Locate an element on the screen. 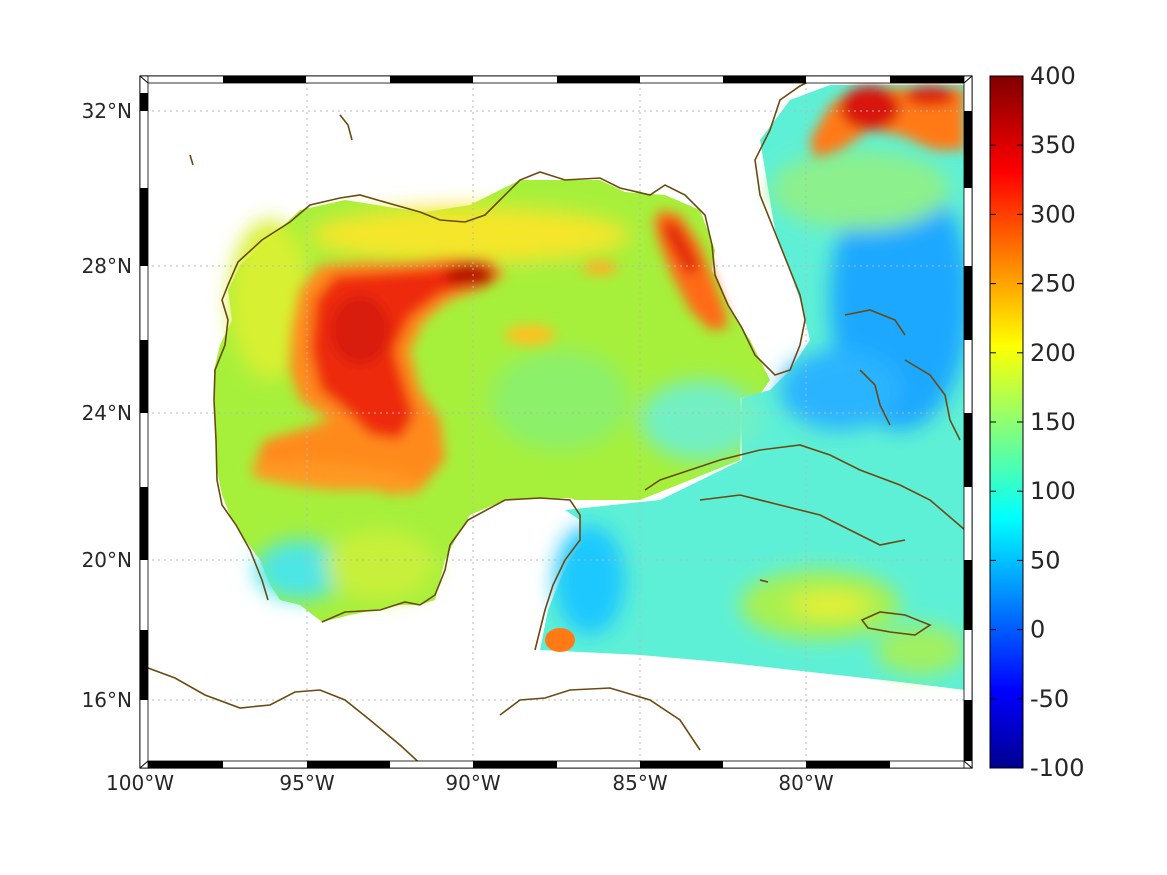  gulf-core-red2 is located at coordinates (360, 330).